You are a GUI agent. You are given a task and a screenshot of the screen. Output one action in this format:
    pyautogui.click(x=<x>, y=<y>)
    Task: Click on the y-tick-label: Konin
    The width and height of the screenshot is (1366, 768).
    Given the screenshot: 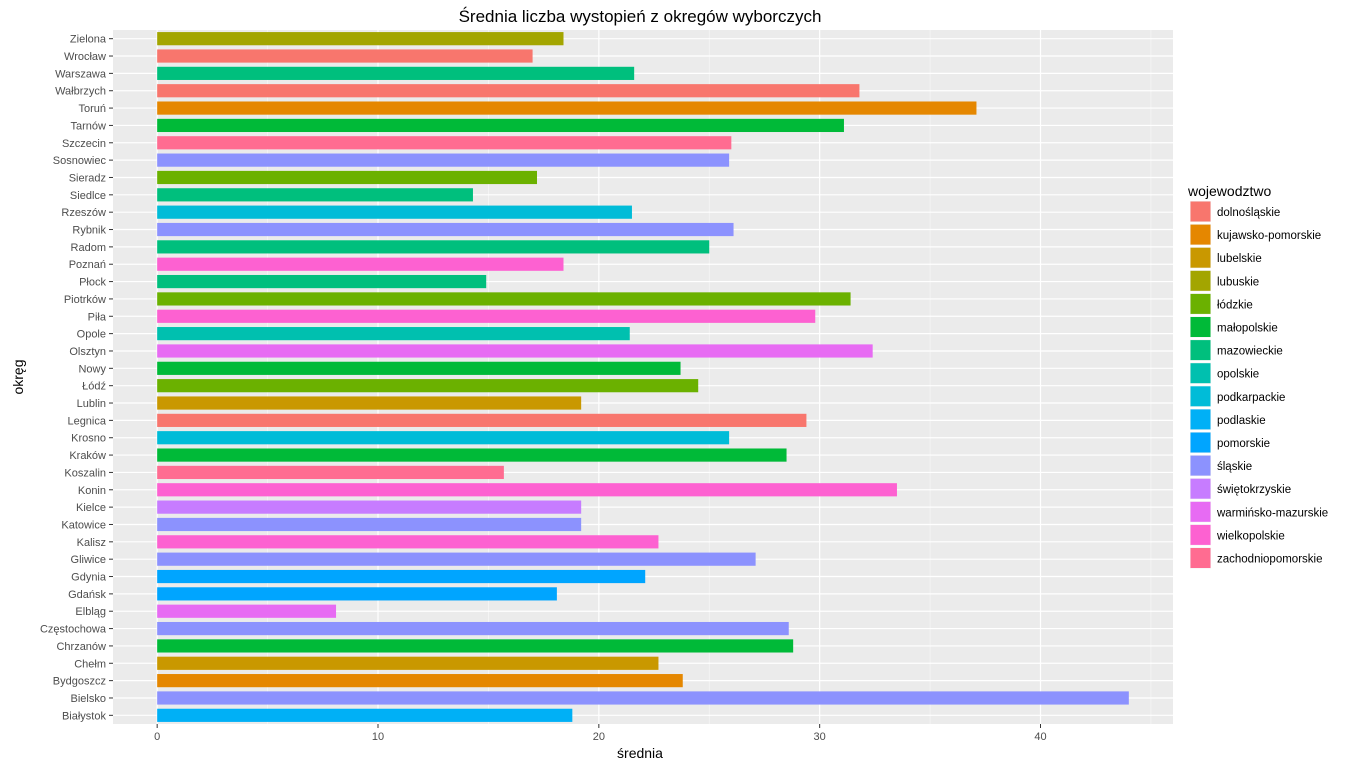 What is the action you would take?
    pyautogui.click(x=92, y=491)
    